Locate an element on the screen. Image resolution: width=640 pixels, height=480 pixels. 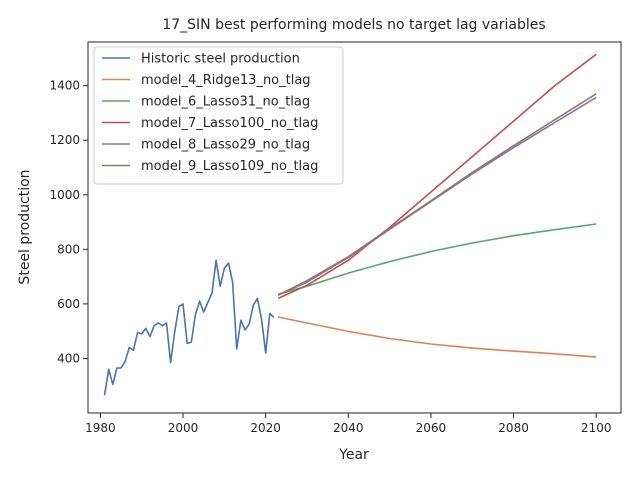
x-tick-label-4: 2060 is located at coordinates (431, 428).